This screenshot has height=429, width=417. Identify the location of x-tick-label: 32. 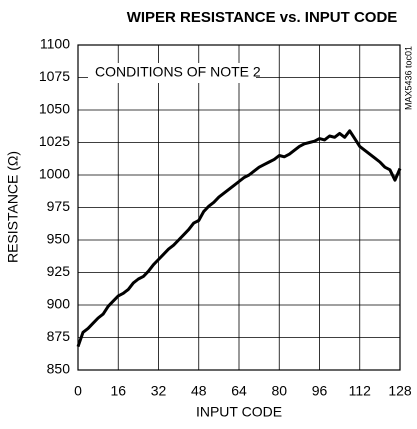
(159, 391).